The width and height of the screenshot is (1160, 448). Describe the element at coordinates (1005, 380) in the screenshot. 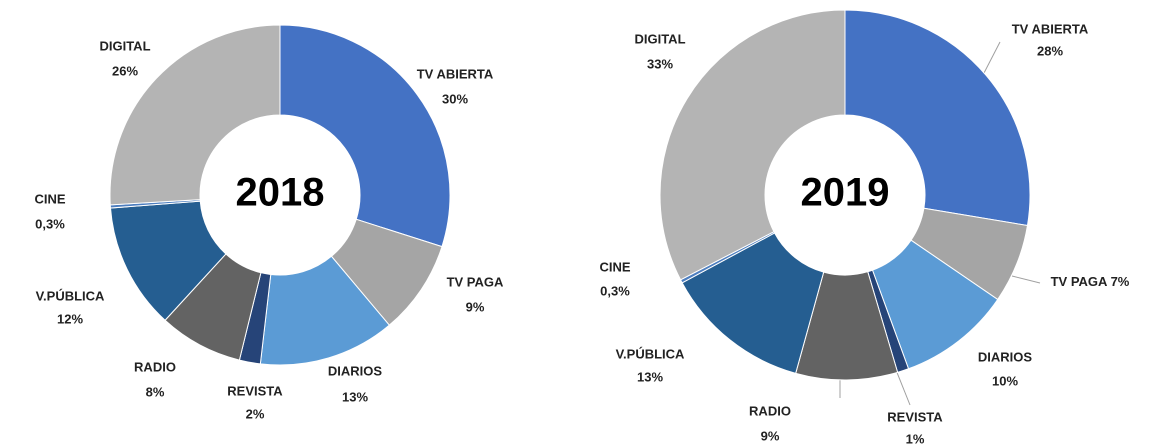

I see `value-label: 10%` at that location.